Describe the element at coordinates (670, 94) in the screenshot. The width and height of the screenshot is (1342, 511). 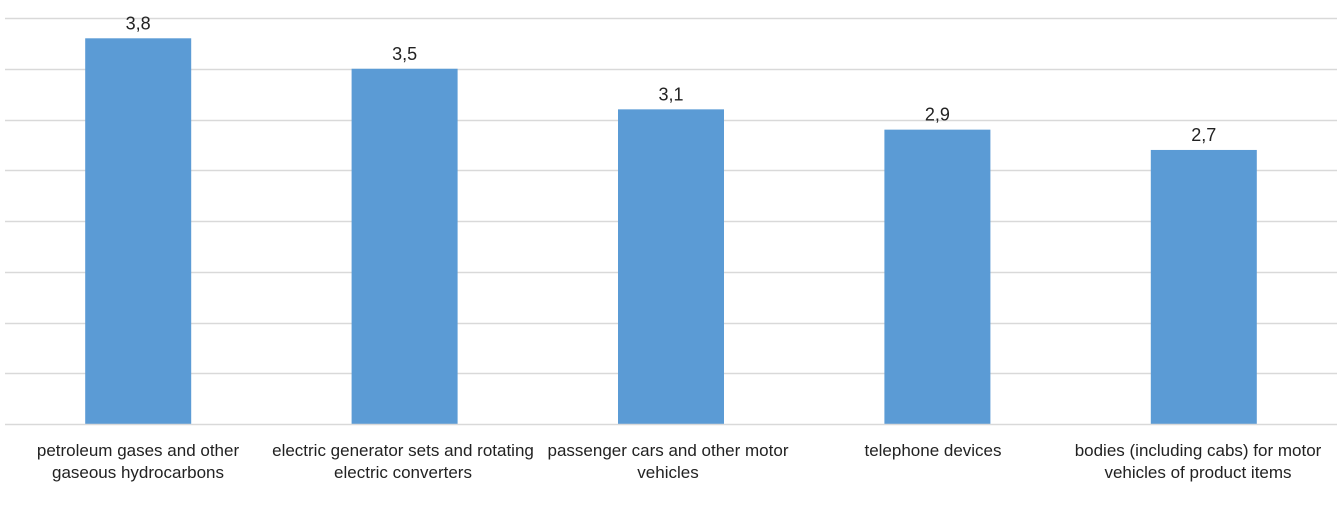
I see `data-label-2: 3,1` at that location.